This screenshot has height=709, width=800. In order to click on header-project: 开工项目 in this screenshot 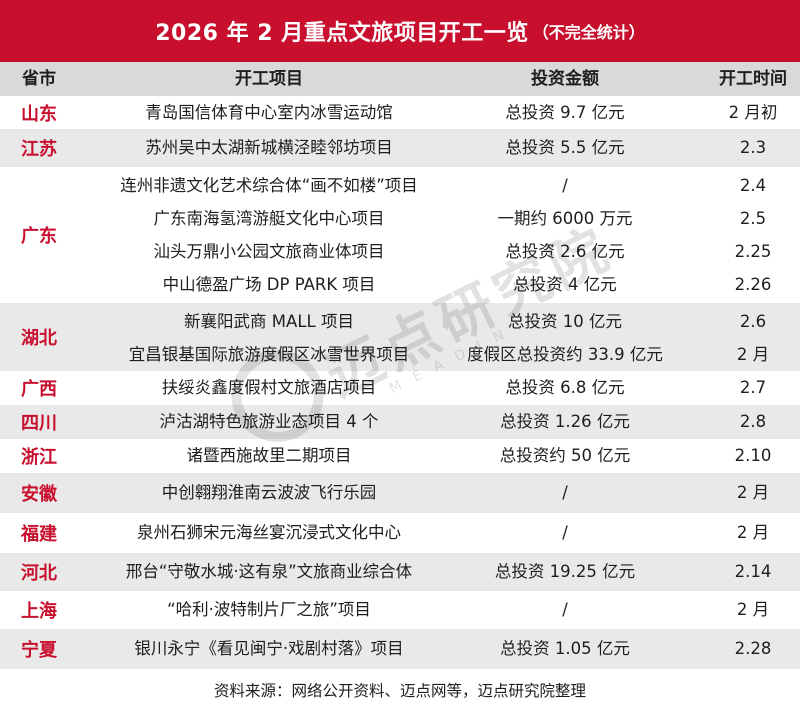, I will do `click(269, 79)`.